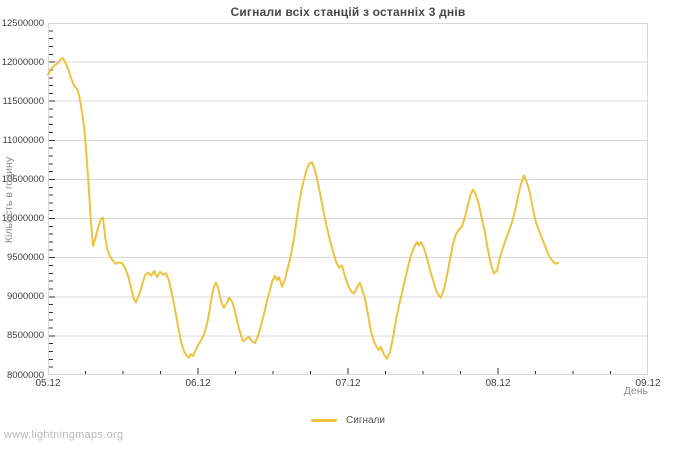  What do you see at coordinates (9, 200) in the screenshot?
I see `y-axis-title: Кількість в годину` at bounding box center [9, 200].